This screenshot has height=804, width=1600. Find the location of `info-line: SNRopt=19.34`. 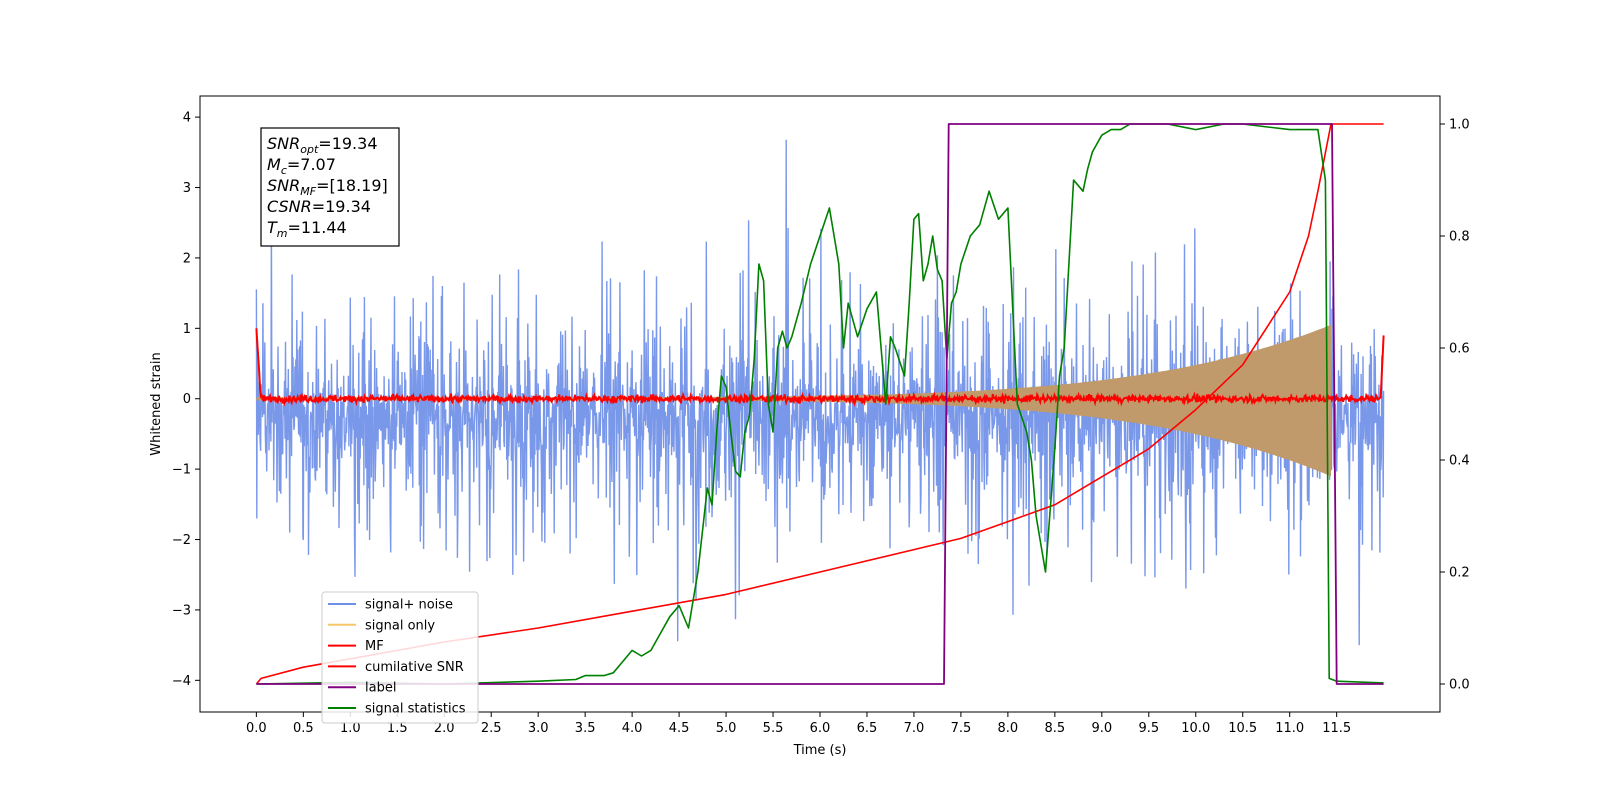

info-line: SNRopt=19.34 is located at coordinates (322, 145).